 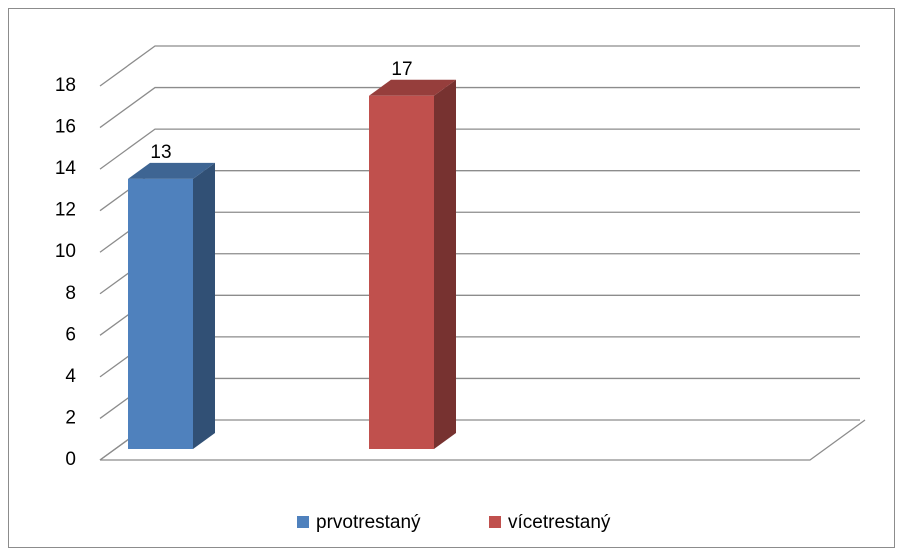 What do you see at coordinates (70, 293) in the screenshot?
I see `y-tick-label: 8` at bounding box center [70, 293].